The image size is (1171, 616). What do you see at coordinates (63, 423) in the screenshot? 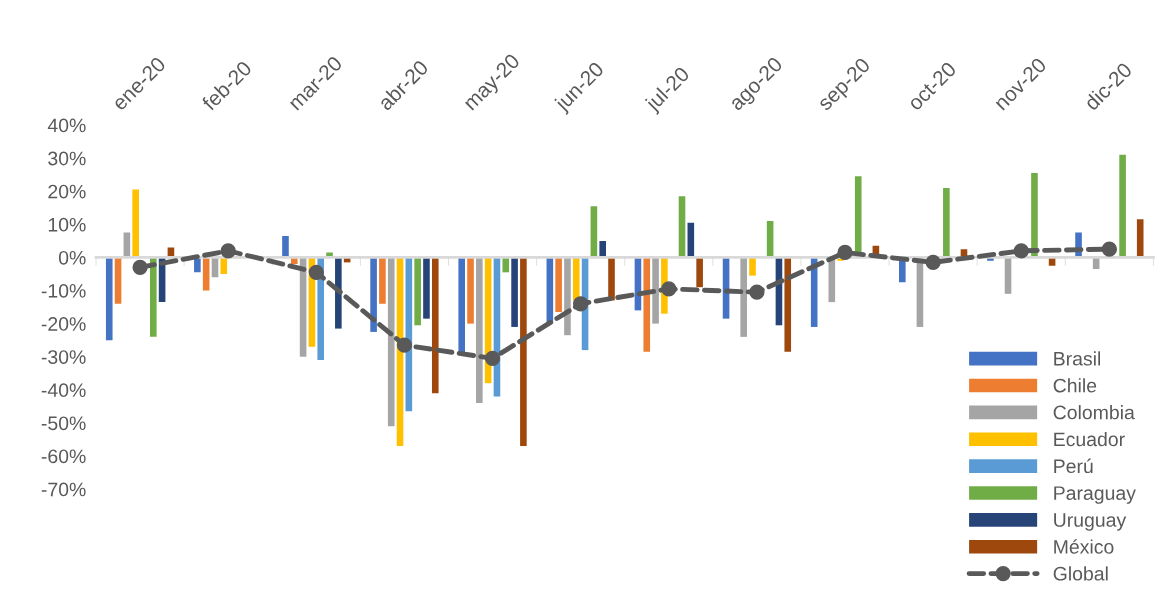
I see `y-tick-label: -50%` at bounding box center [63, 423].